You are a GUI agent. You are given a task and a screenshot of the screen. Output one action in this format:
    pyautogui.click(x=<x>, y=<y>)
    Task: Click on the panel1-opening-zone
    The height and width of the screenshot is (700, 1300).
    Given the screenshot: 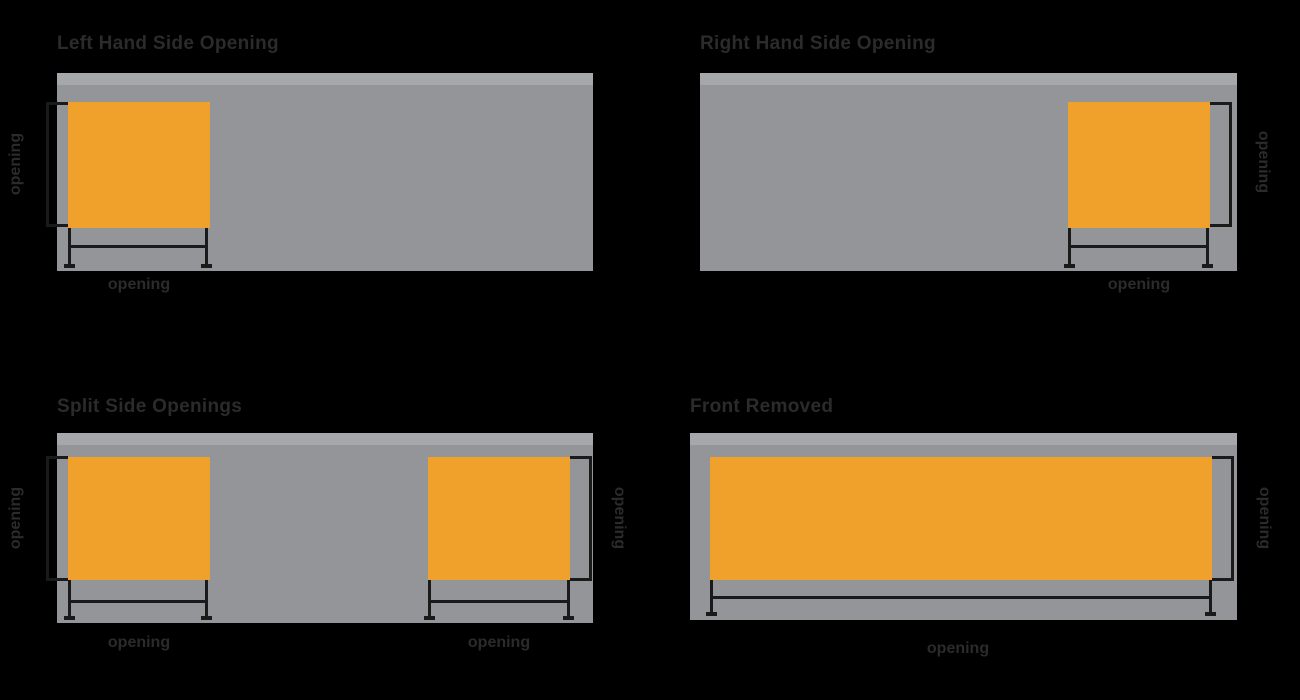 What is the action you would take?
    pyautogui.click(x=139, y=165)
    